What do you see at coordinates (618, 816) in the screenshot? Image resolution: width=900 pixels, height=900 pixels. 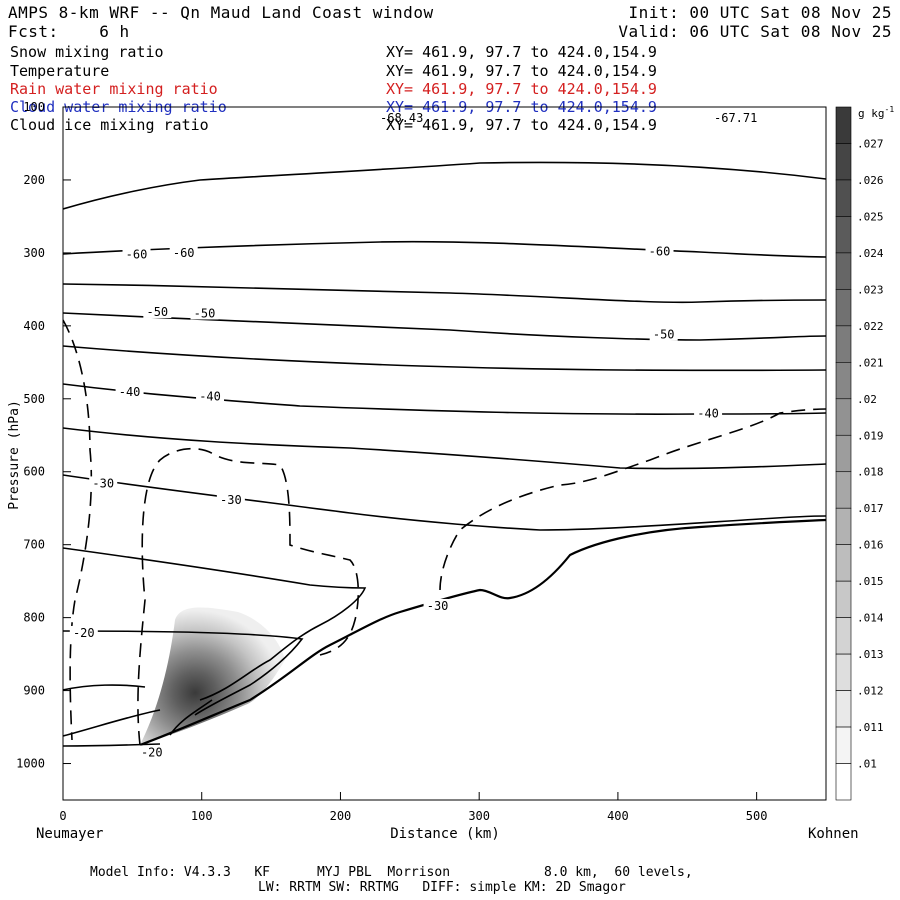 I see `x-tick-label: 400` at bounding box center [618, 816].